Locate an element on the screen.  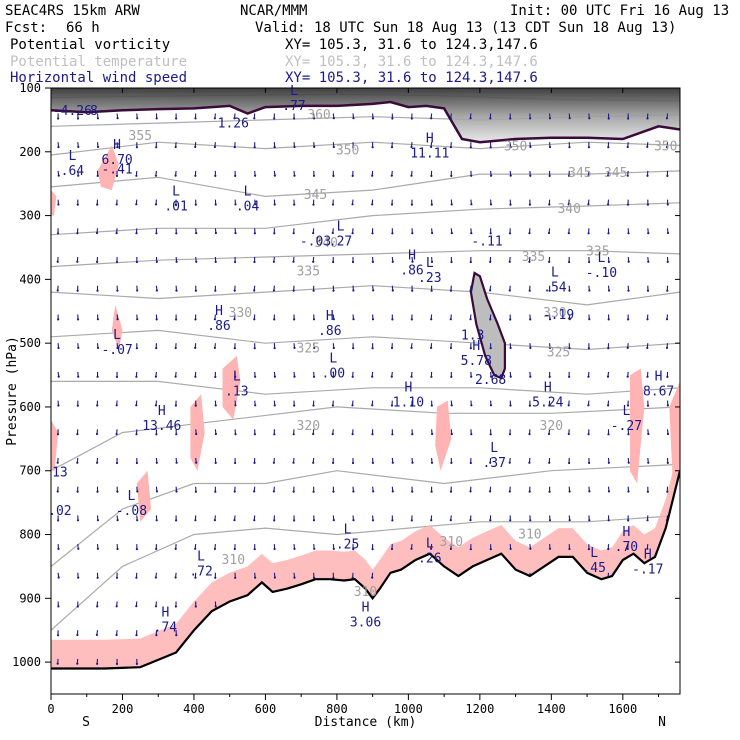
pv-extremum-value: .01 is located at coordinates (175, 207).